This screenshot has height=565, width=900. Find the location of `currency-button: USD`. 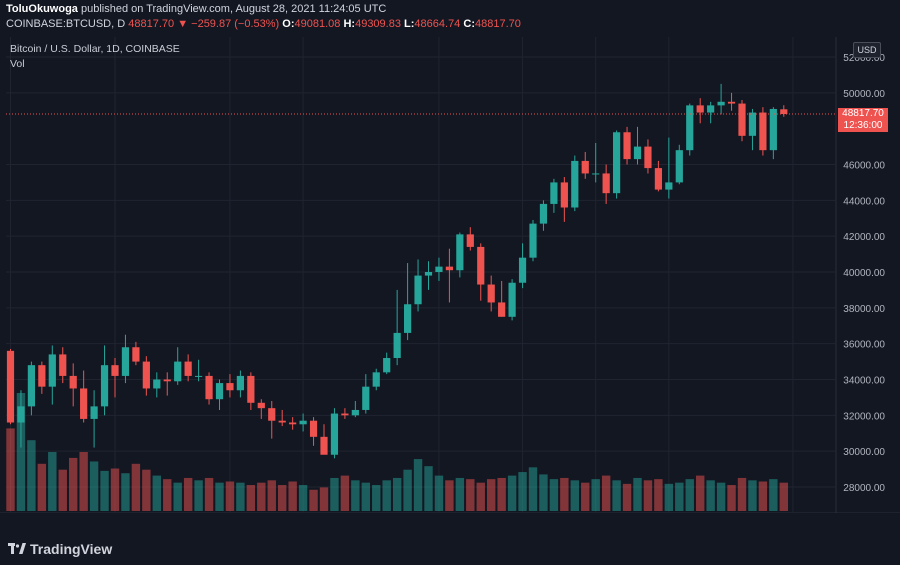

currency-button: USD is located at coordinates (867, 50).